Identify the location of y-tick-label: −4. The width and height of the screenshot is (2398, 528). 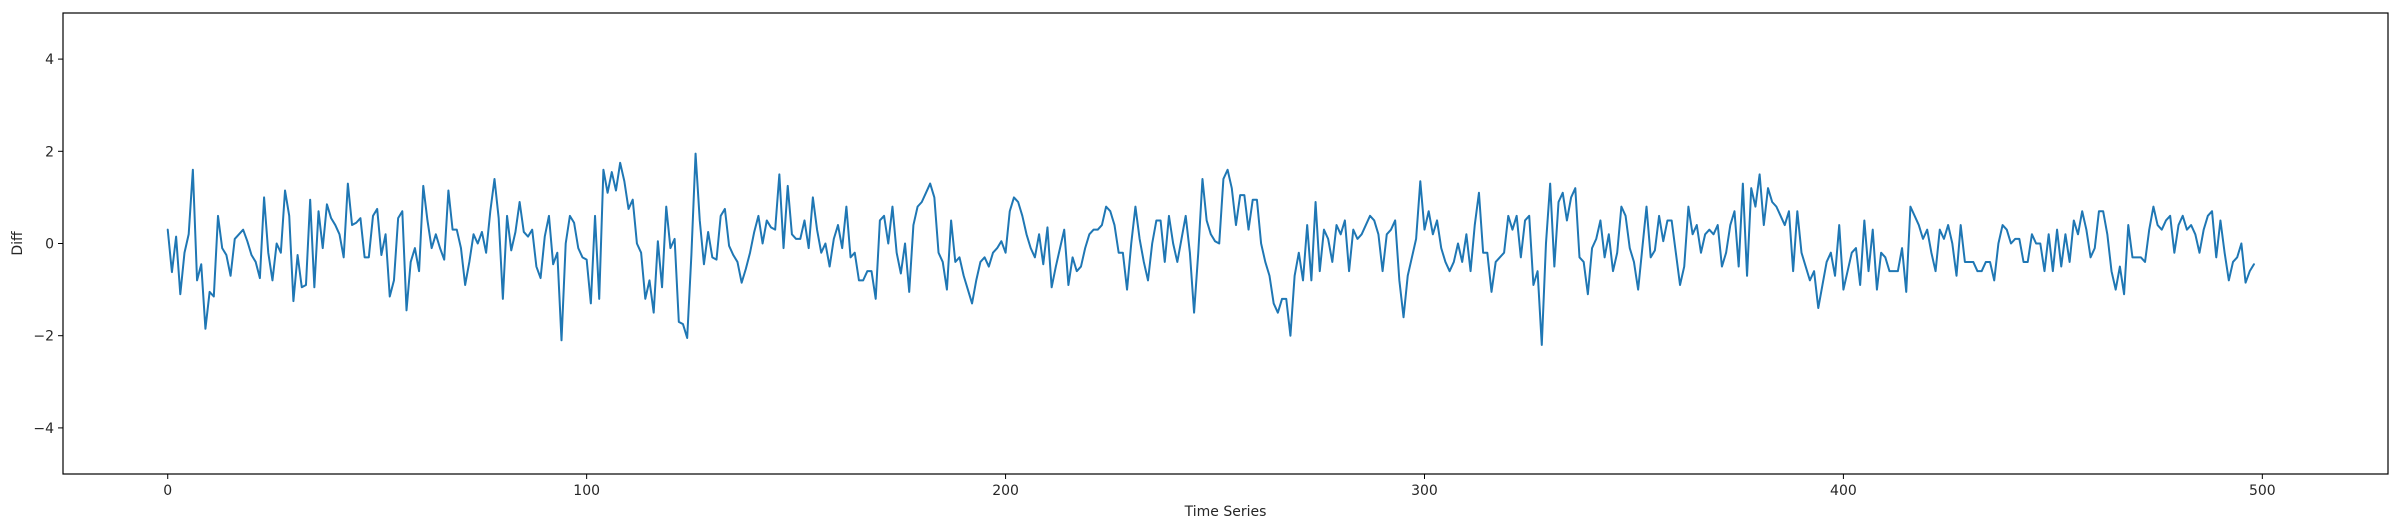
(43, 429).